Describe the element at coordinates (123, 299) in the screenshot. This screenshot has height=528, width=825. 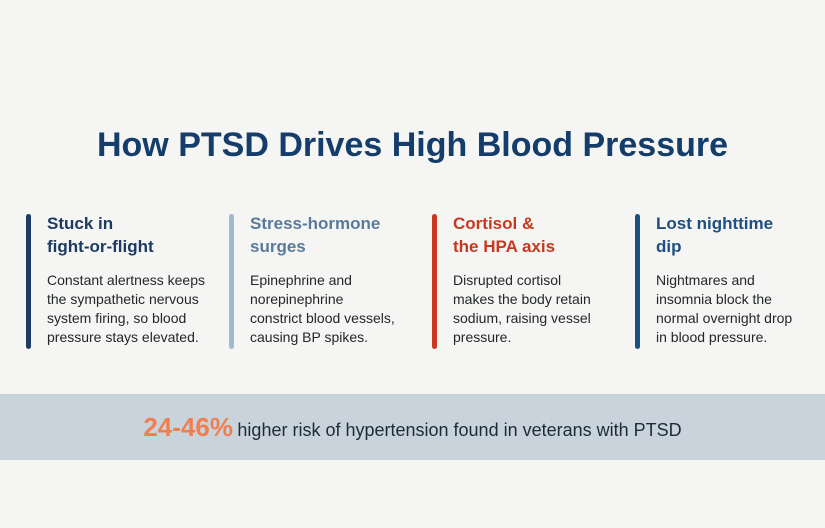
I see `body-line: the sympathetic nervous` at that location.